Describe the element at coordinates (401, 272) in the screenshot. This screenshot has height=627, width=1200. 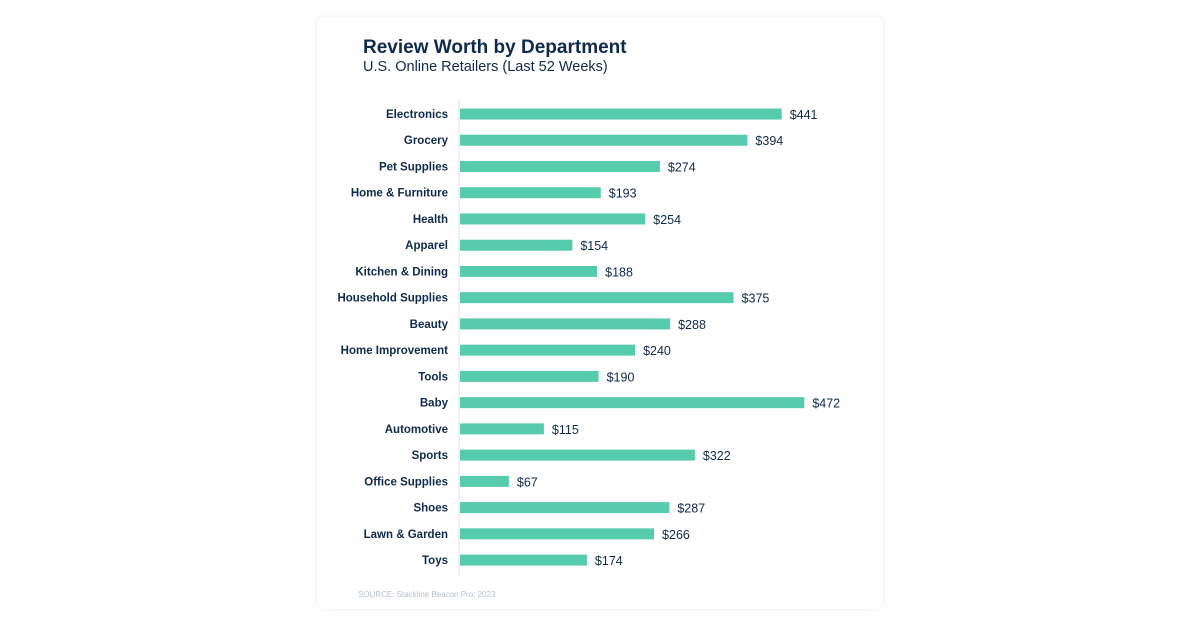
I see `category-label: Kitchen & Dining` at that location.